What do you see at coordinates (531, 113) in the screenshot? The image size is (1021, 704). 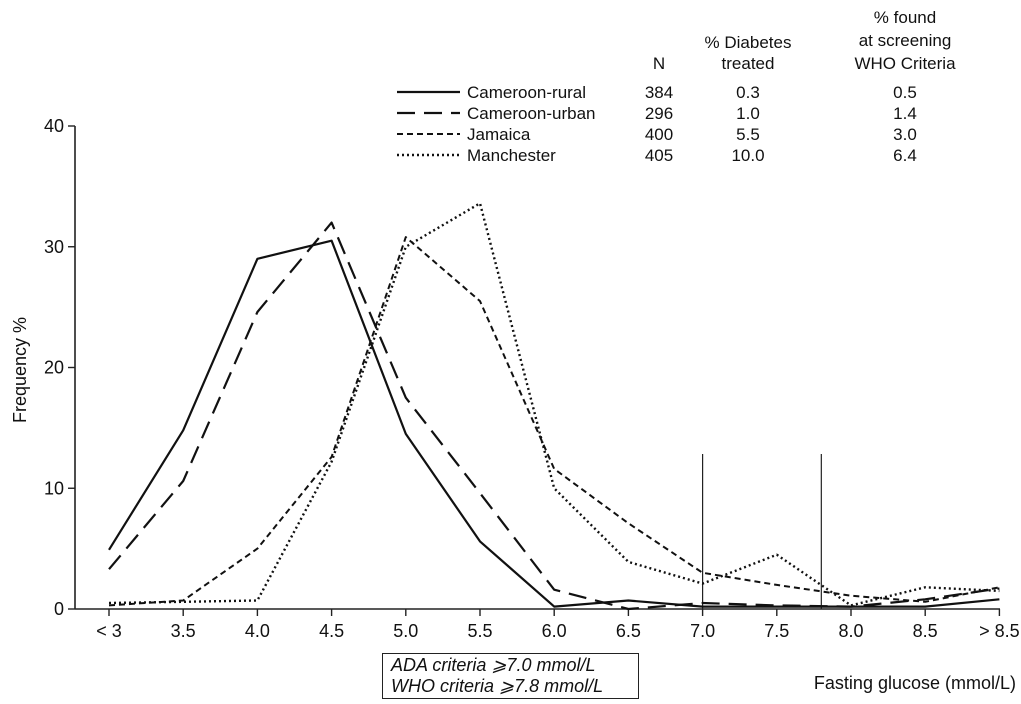 I see `legend-series-name: Cameroon-urban` at bounding box center [531, 113].